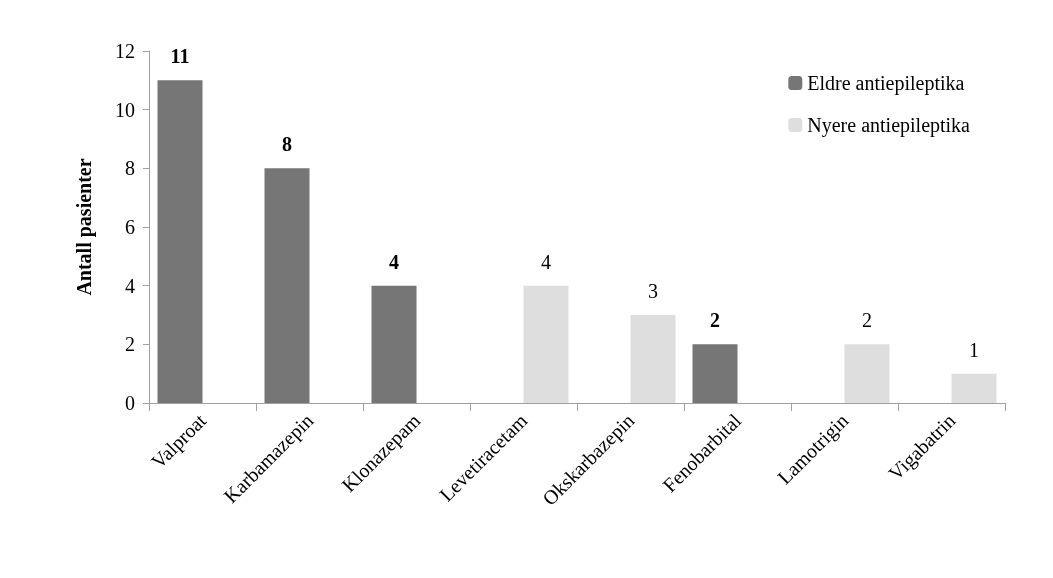 The height and width of the screenshot is (578, 1053). Describe the element at coordinates (889, 125) in the screenshot. I see `legend-label: Nyere antiepileptika` at that location.